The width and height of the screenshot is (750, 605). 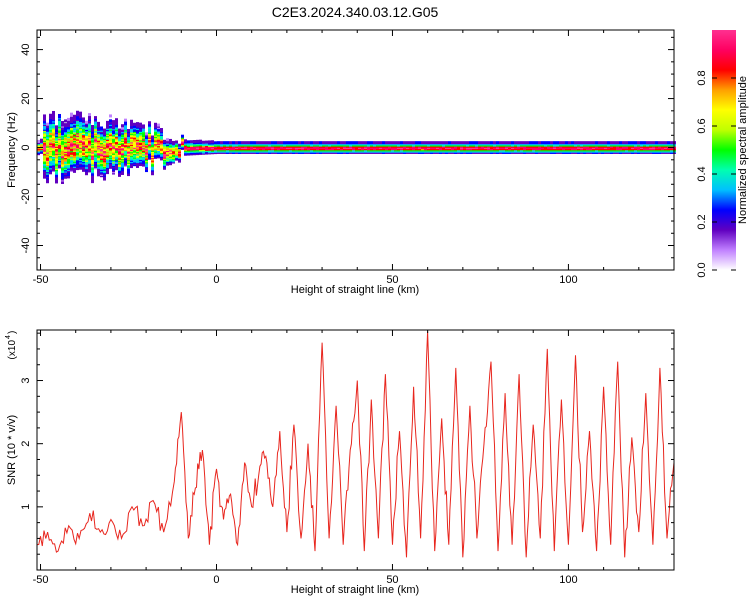 I want to click on colorbar-tick-label: 0.4, so click(x=702, y=173).